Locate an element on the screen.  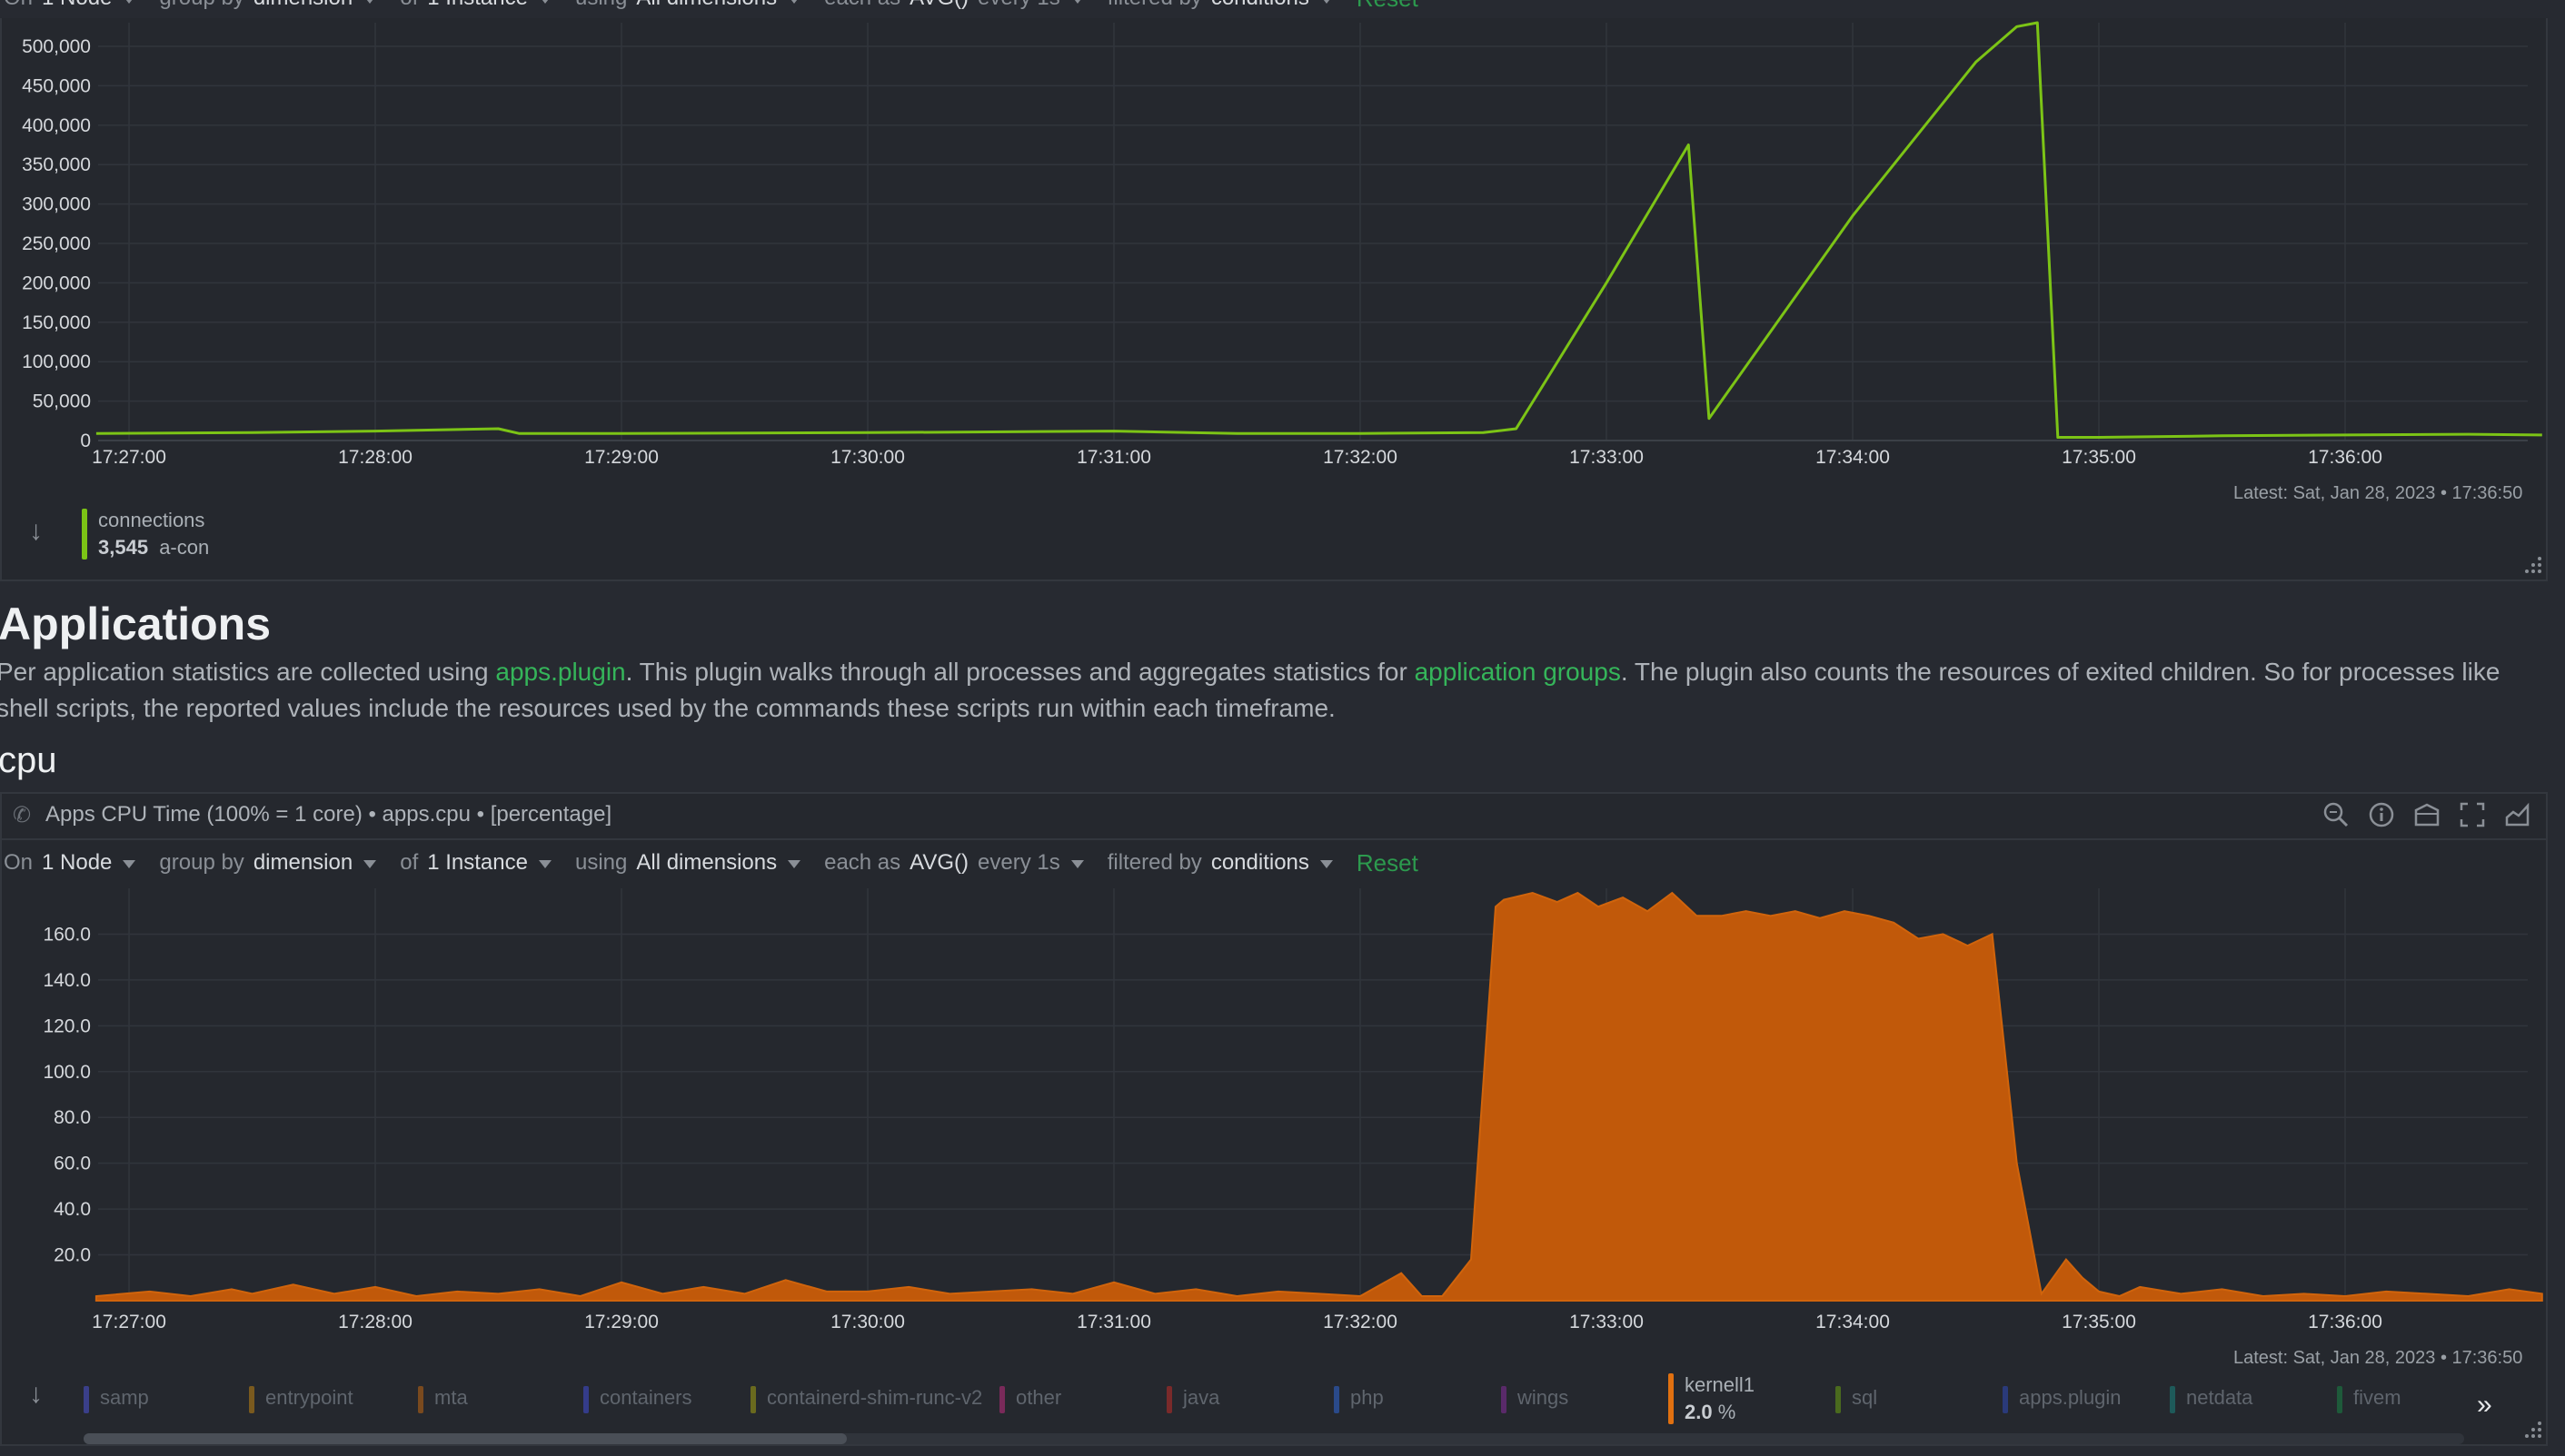
legend-item-java: java is located at coordinates (1193, 1399).